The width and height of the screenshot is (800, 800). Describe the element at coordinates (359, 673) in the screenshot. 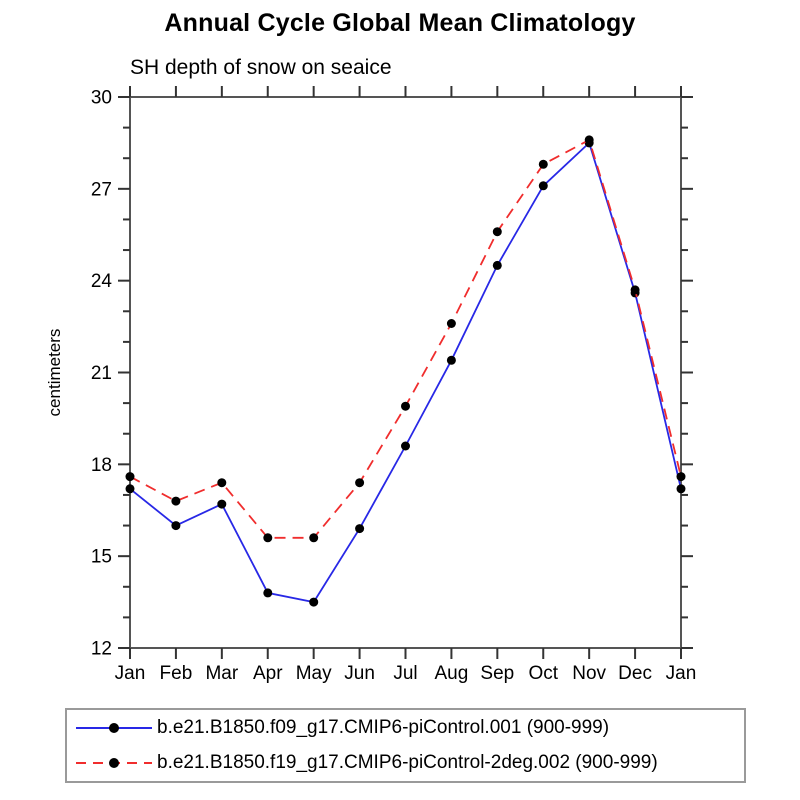

I see `x-tick-label: Jun` at that location.